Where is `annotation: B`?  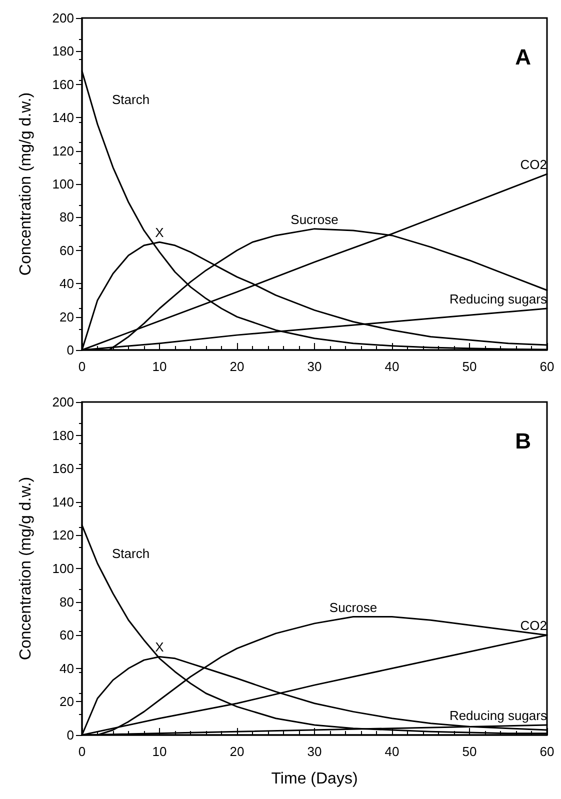
annotation: B is located at coordinates (523, 441).